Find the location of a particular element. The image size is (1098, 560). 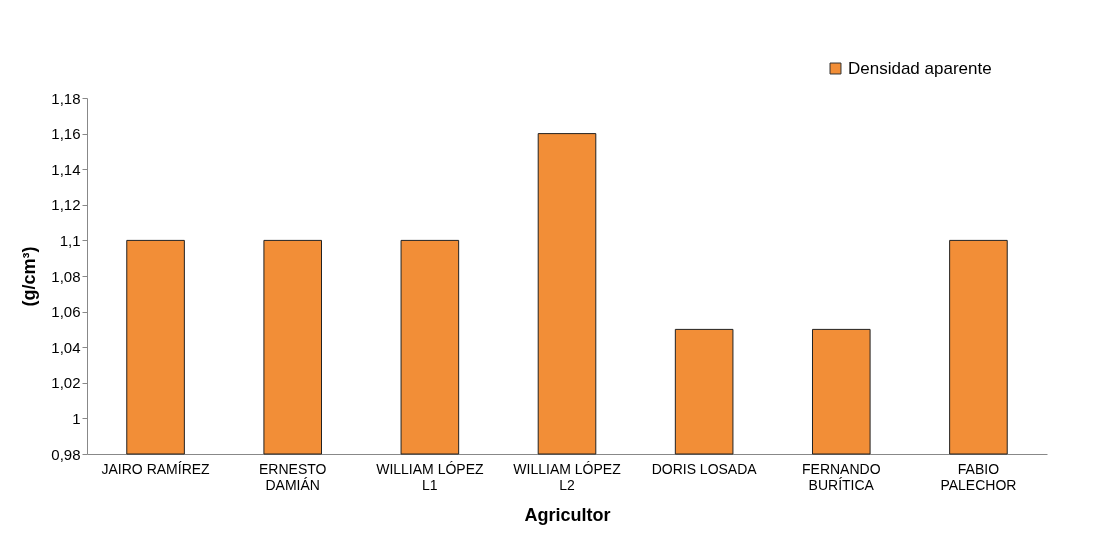

y-tick-label: 1,18 is located at coordinates (66, 98).